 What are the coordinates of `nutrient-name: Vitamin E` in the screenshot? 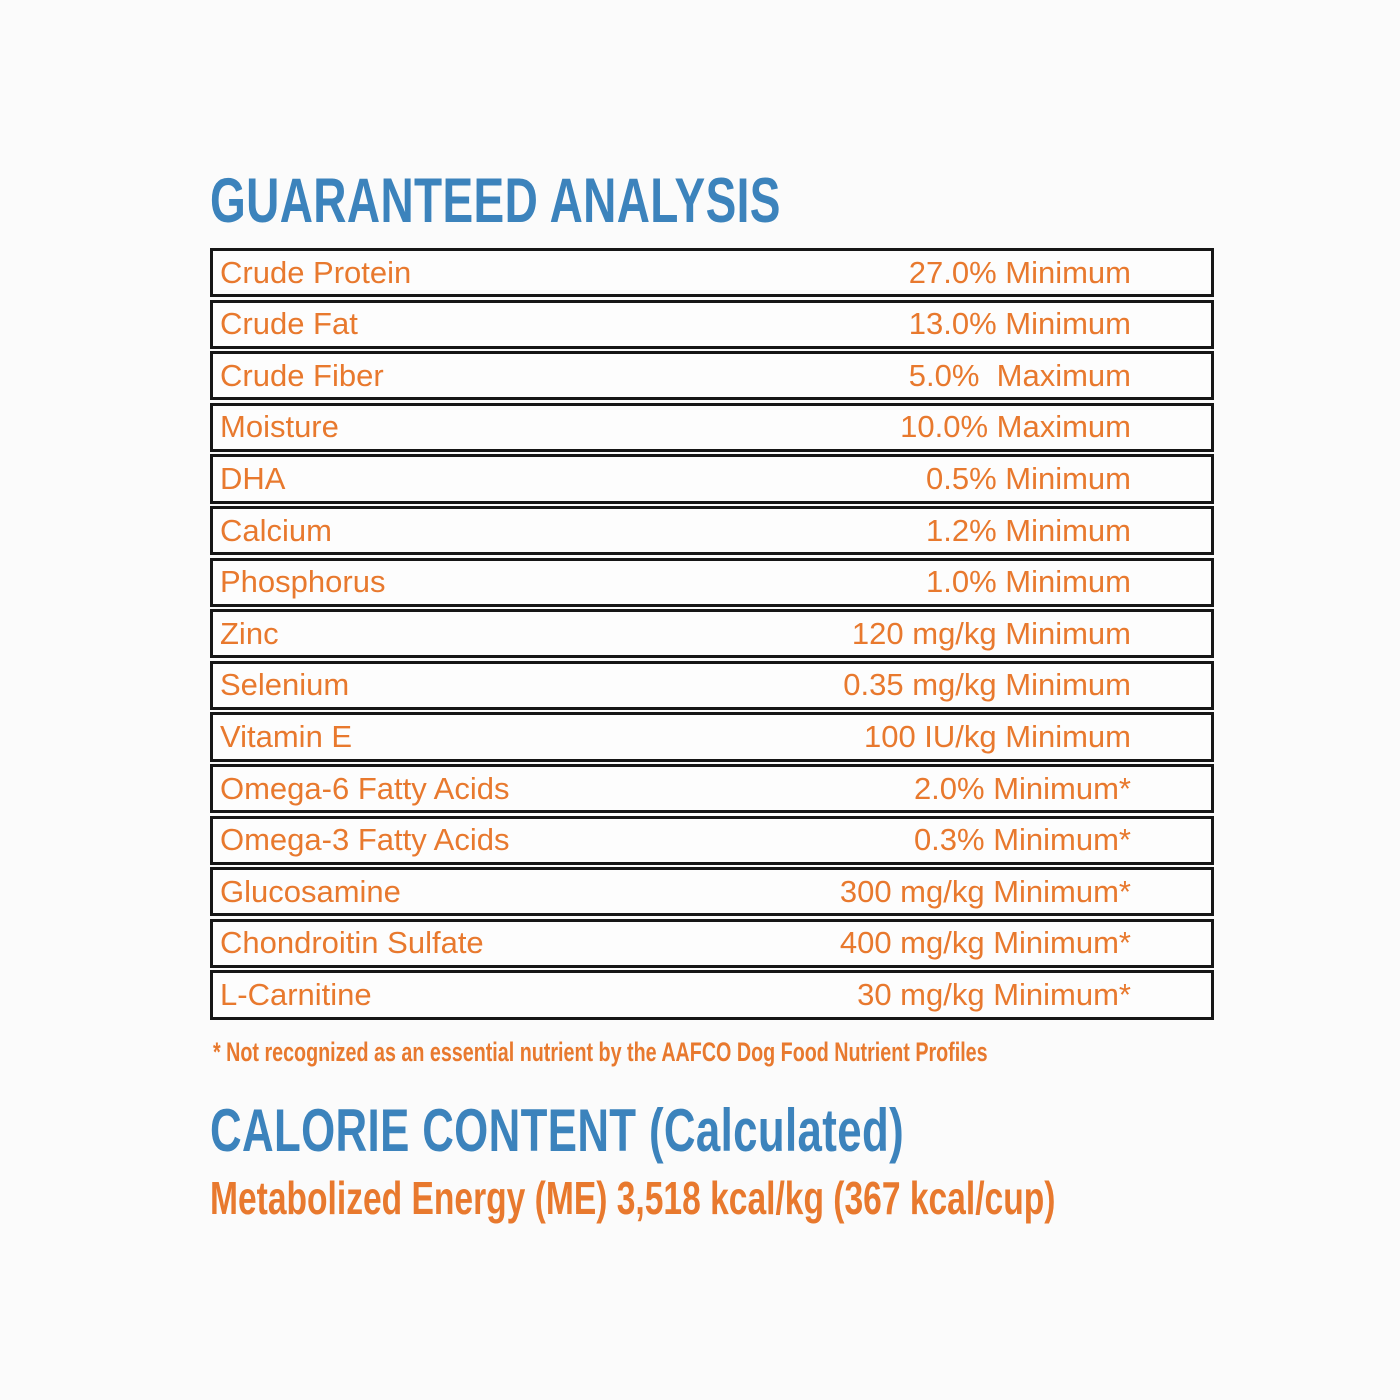 It's located at (286, 736).